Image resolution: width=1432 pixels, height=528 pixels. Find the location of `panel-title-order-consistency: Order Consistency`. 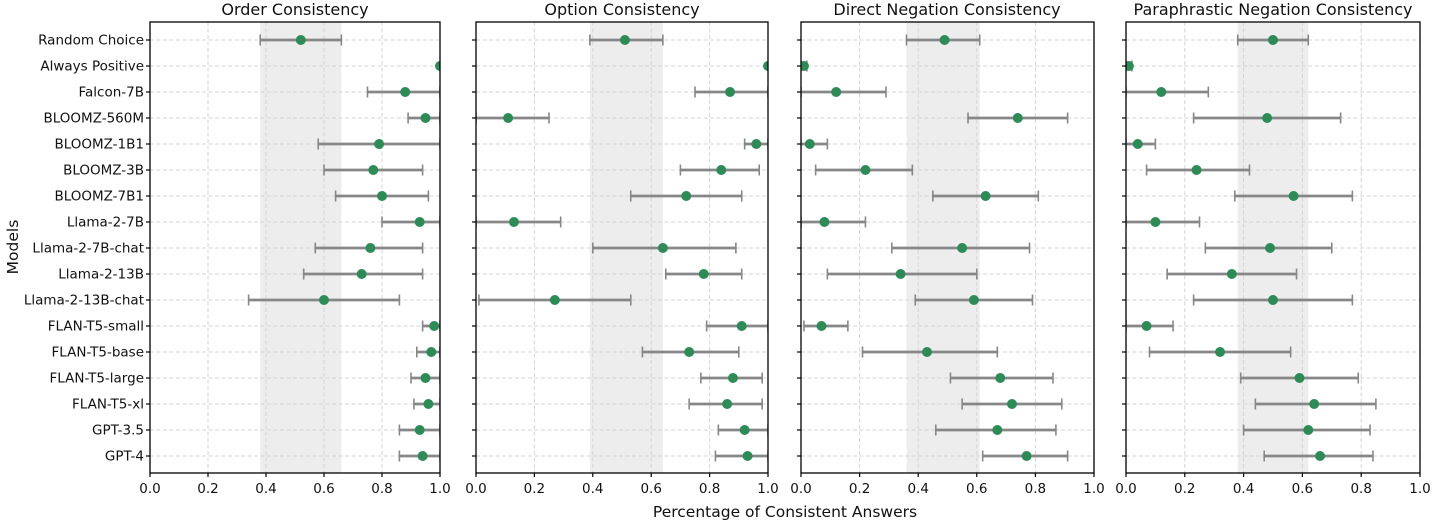

panel-title-order-consistency: Order Consistency is located at coordinates (295, 9).